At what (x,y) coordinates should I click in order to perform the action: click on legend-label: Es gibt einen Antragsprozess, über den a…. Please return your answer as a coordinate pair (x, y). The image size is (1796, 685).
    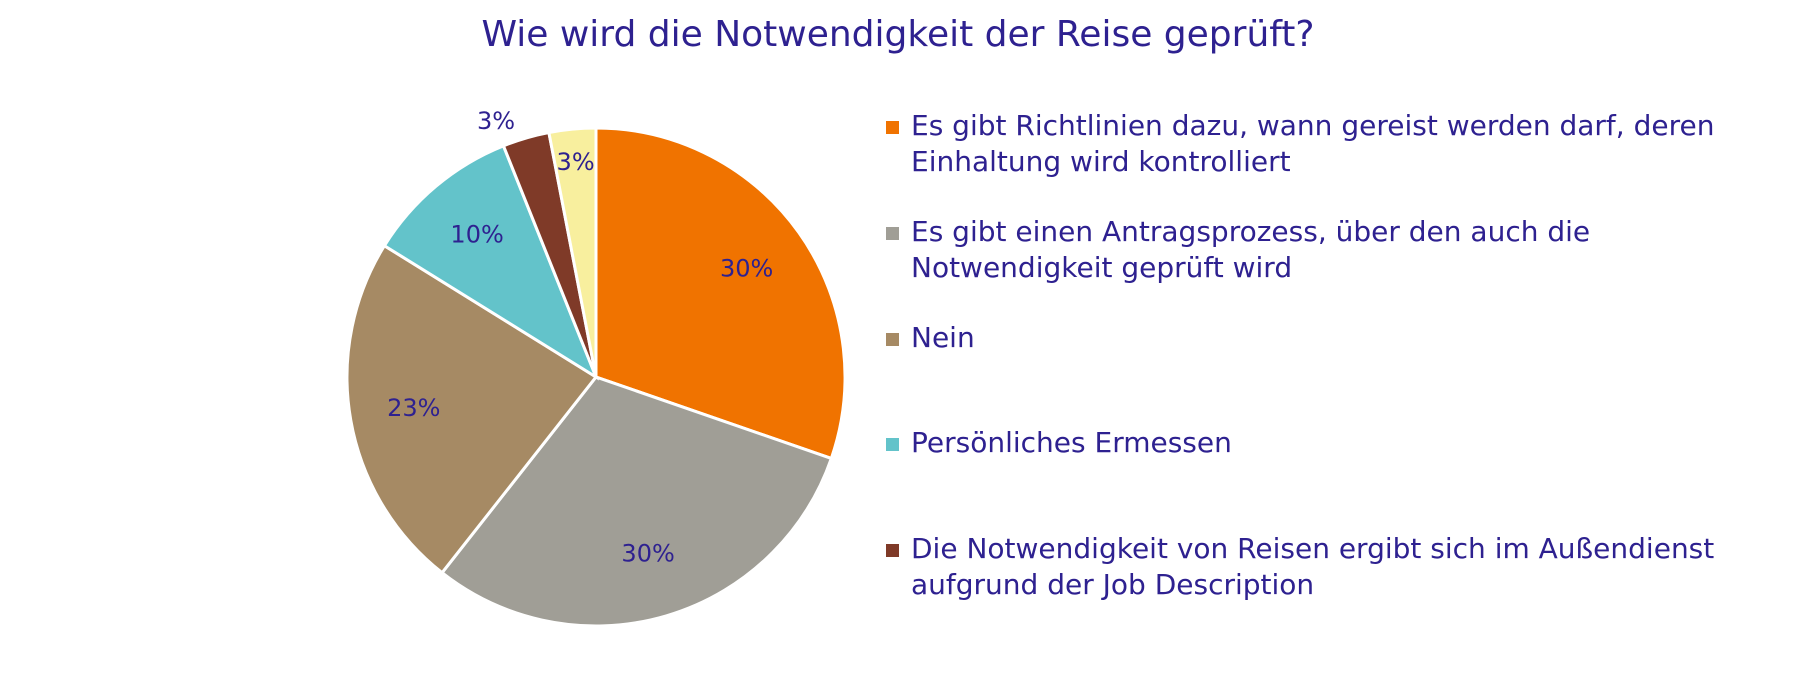
    Looking at the image, I should click on (1251, 249).